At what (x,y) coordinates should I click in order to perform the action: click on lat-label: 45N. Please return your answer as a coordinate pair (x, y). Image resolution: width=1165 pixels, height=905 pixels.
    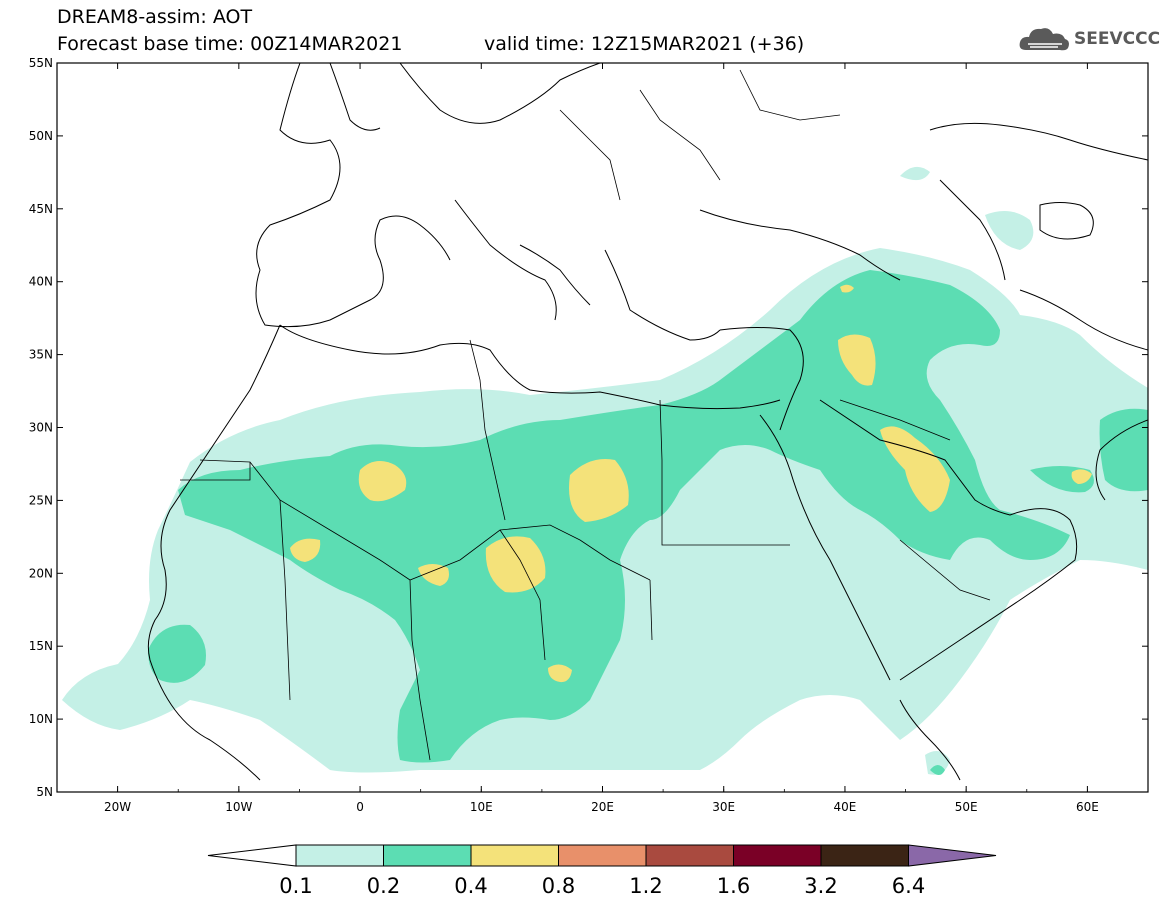
    Looking at the image, I should click on (41, 209).